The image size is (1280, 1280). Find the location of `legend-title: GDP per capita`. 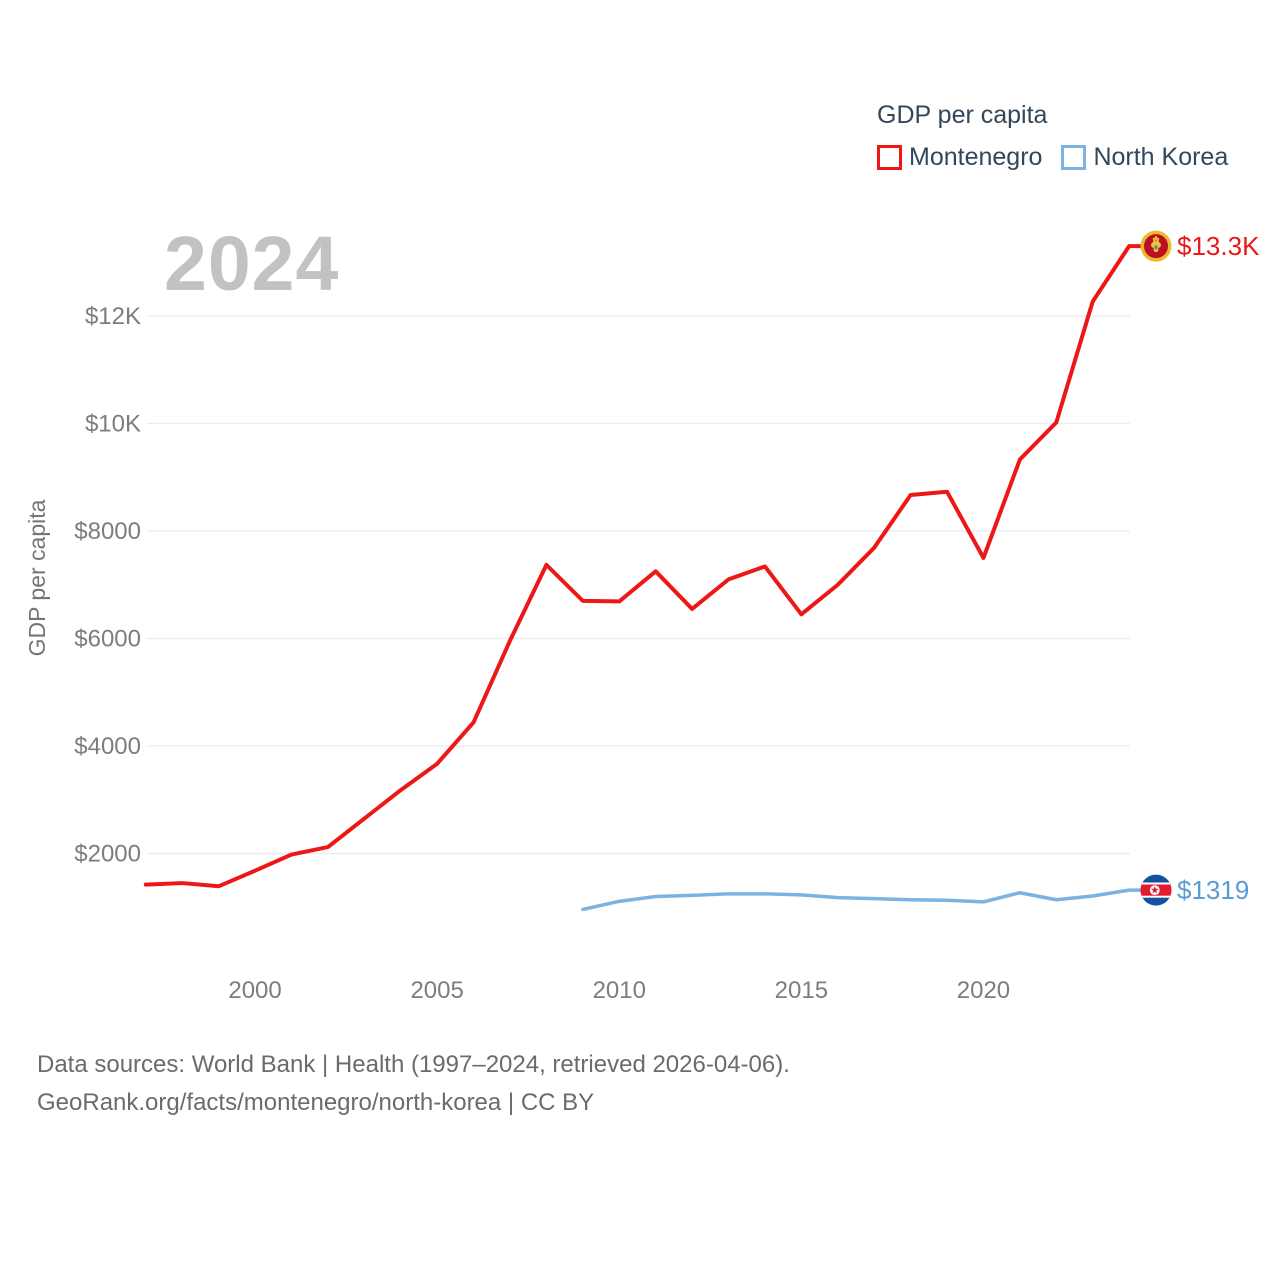

legend-title: GDP per capita is located at coordinates (962, 115).